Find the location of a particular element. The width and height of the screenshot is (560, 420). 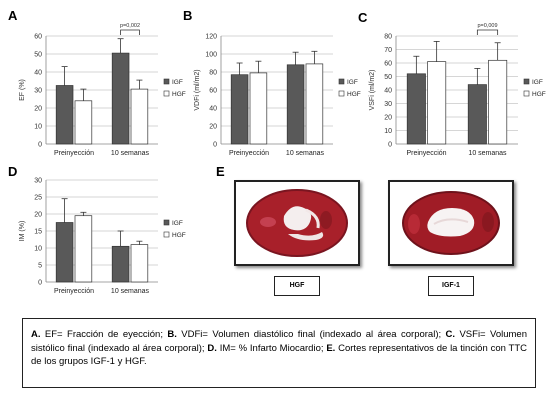

hgf-heart-slice-drawing is located at coordinates (297, 223).